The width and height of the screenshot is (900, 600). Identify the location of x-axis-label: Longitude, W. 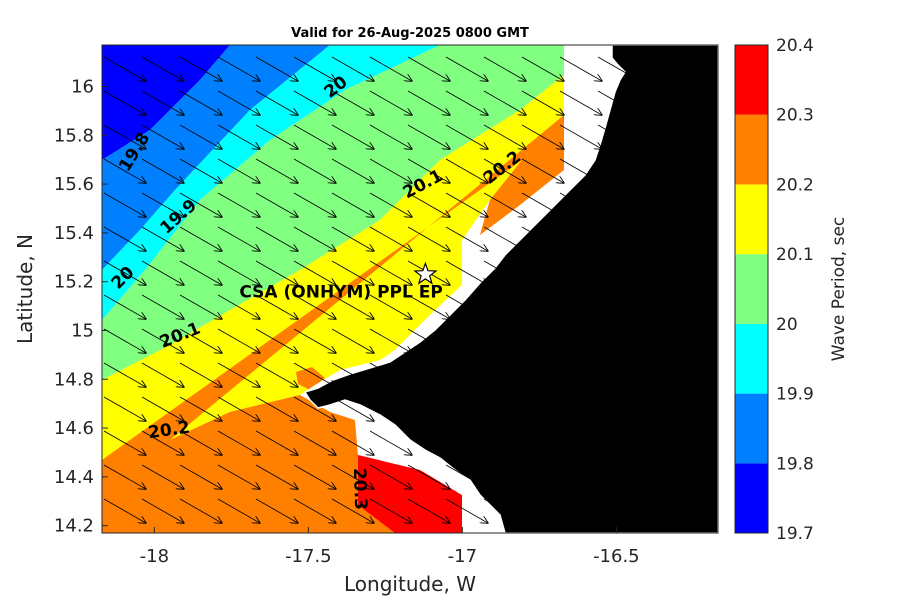
(410, 584).